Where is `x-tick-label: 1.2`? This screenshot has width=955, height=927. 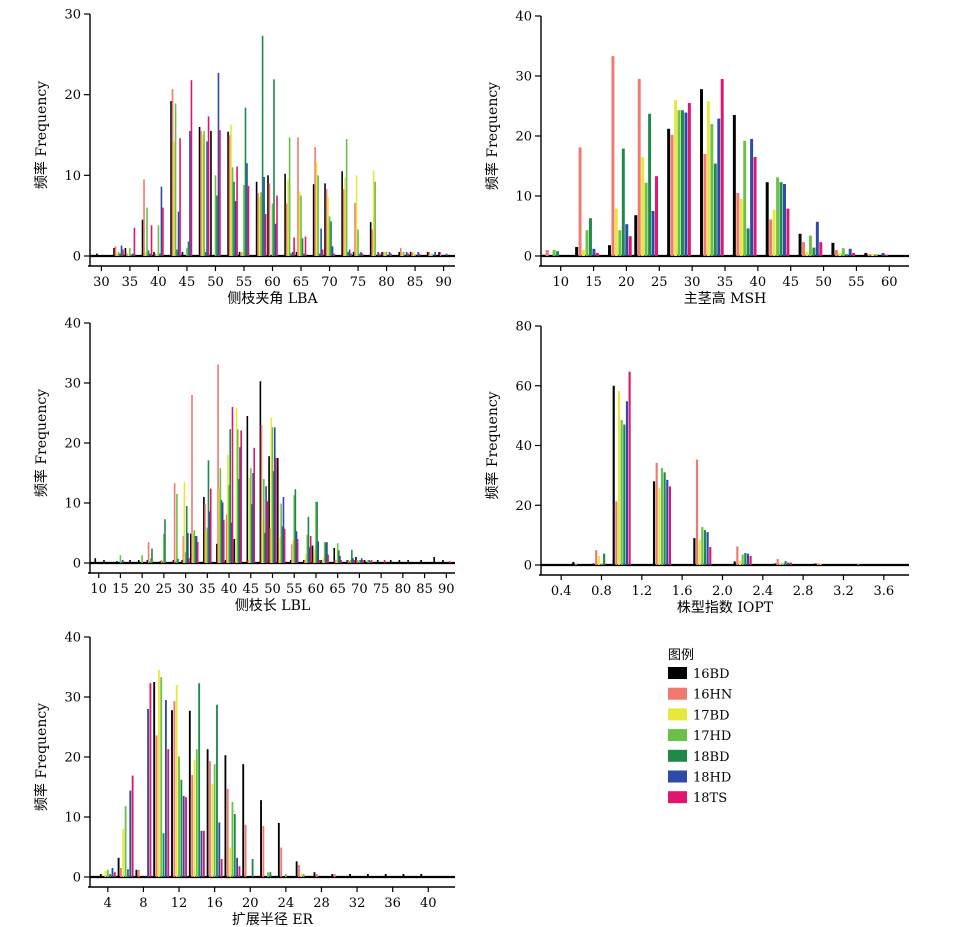
x-tick-label: 1.2 is located at coordinates (641, 591).